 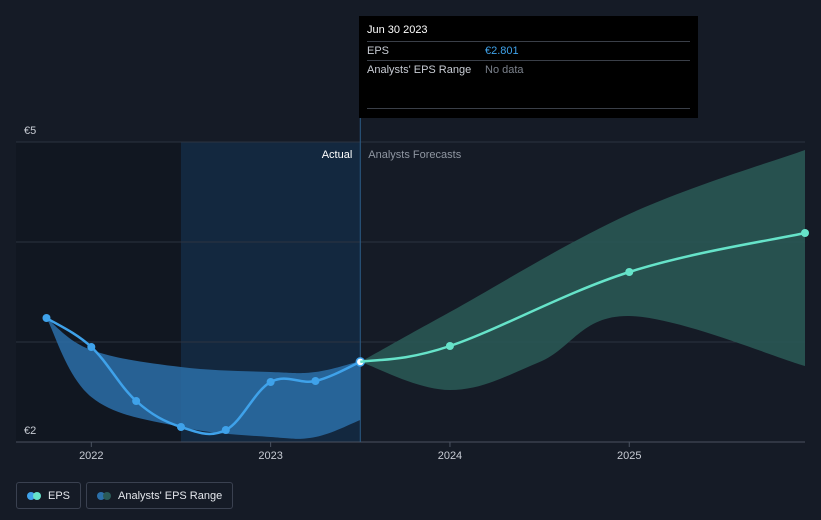 What do you see at coordinates (504, 70) in the screenshot?
I see `tooltip-range-value: No data` at bounding box center [504, 70].